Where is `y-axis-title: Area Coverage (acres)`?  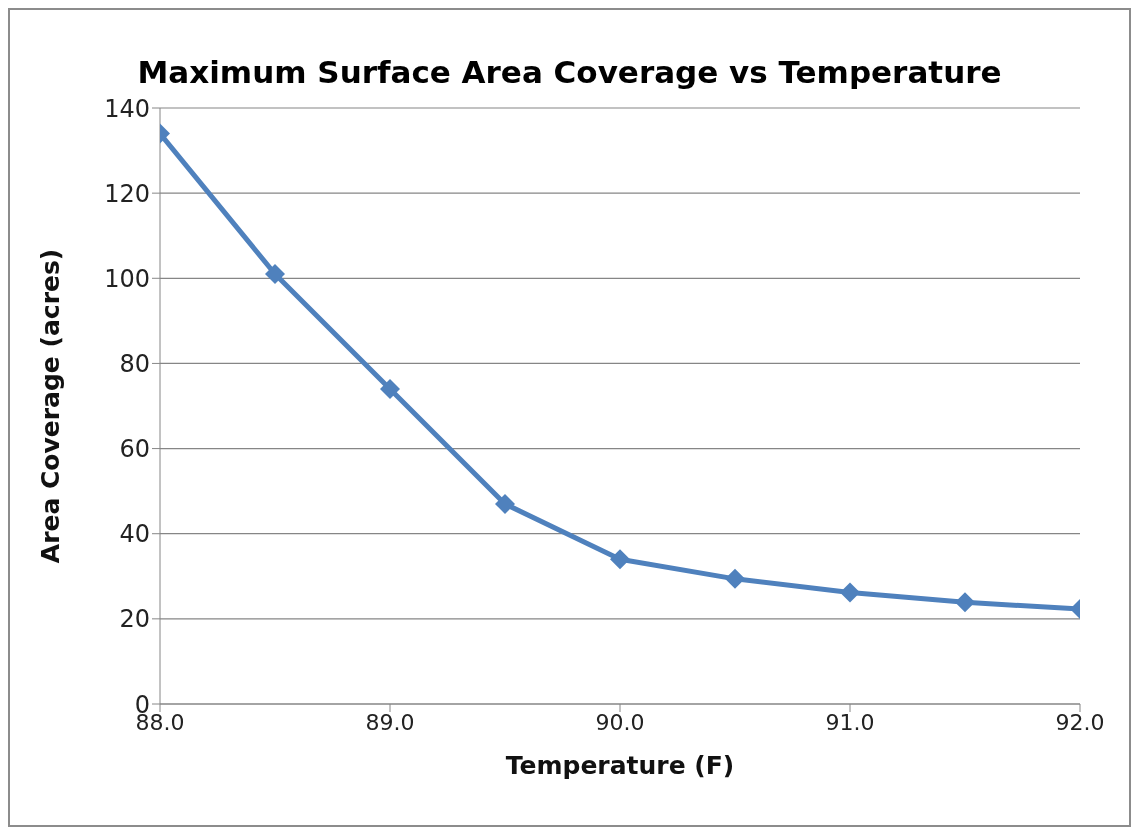
y-axis-title: Area Coverage (acres) is located at coordinates (50, 406).